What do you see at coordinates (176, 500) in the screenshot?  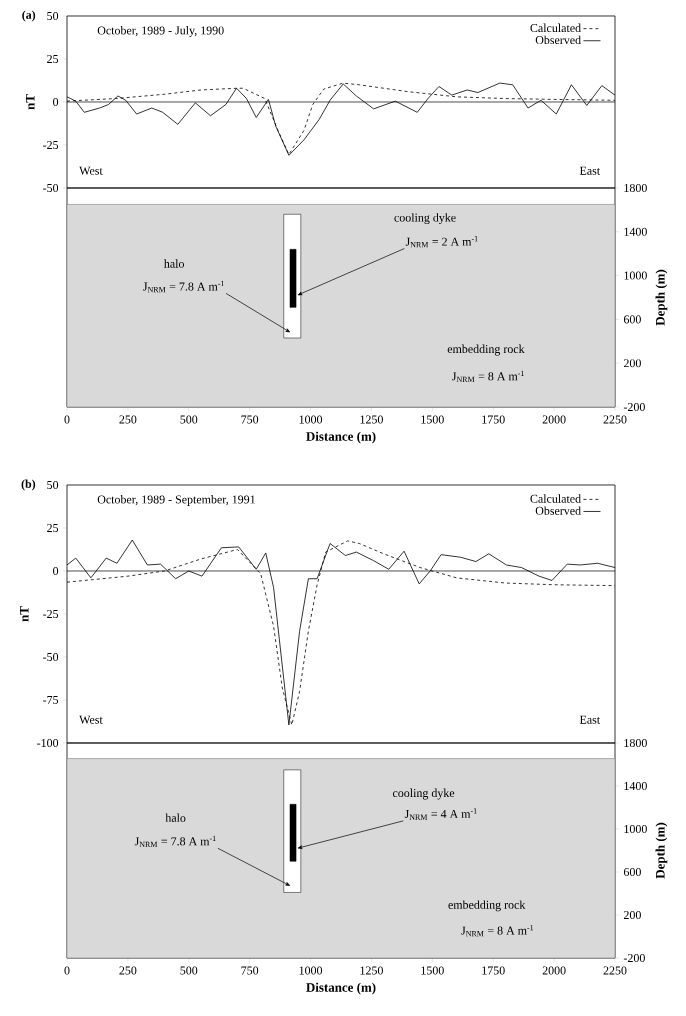 I see `annotation: October, 1989 - September, 1991` at bounding box center [176, 500].